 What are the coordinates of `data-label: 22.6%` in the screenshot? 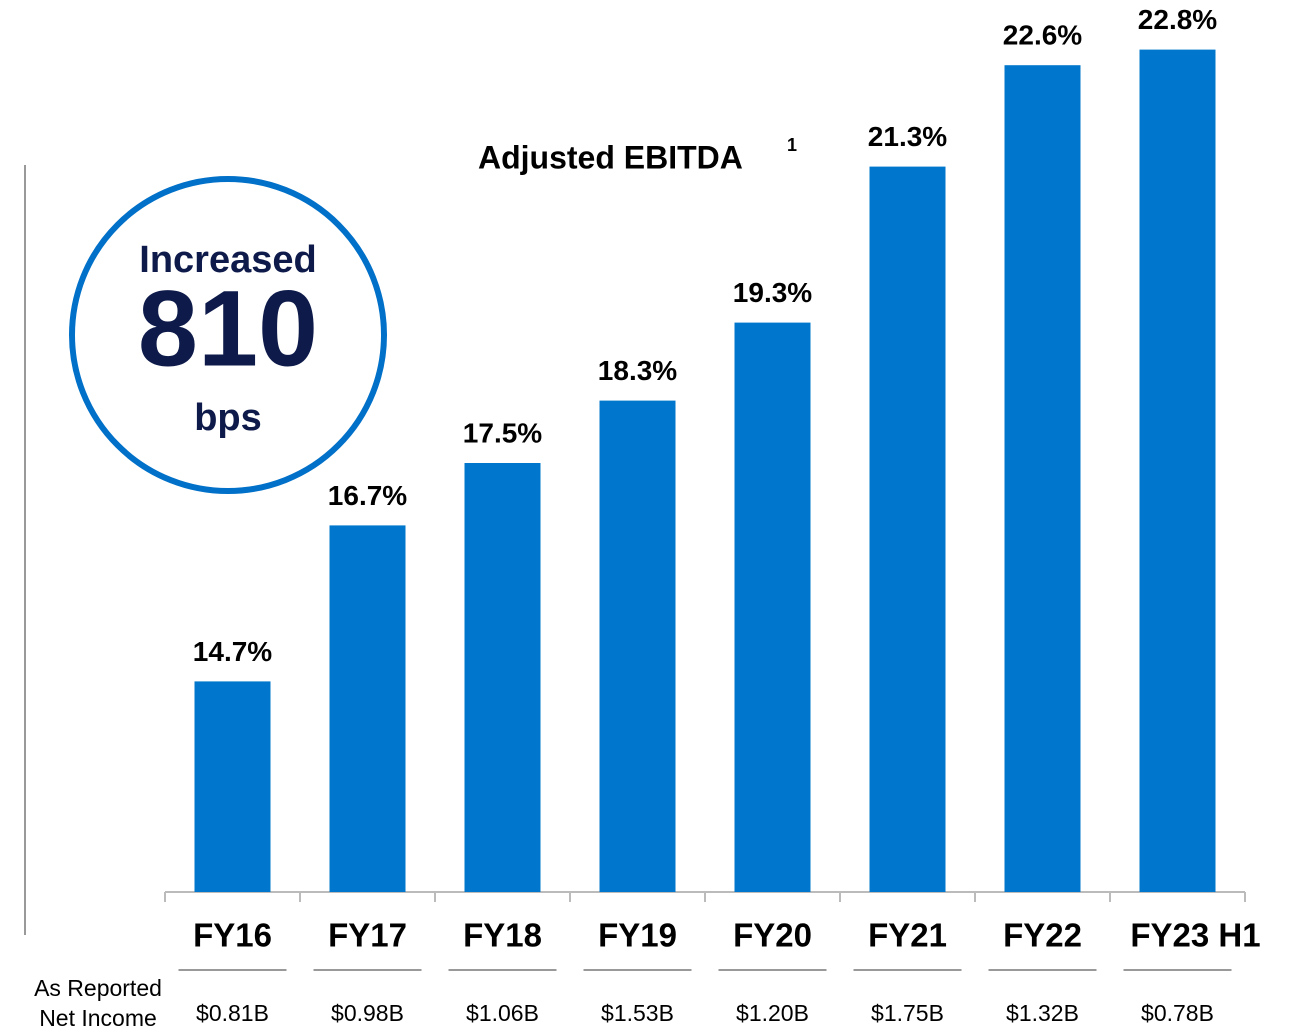 It's located at (1042, 35).